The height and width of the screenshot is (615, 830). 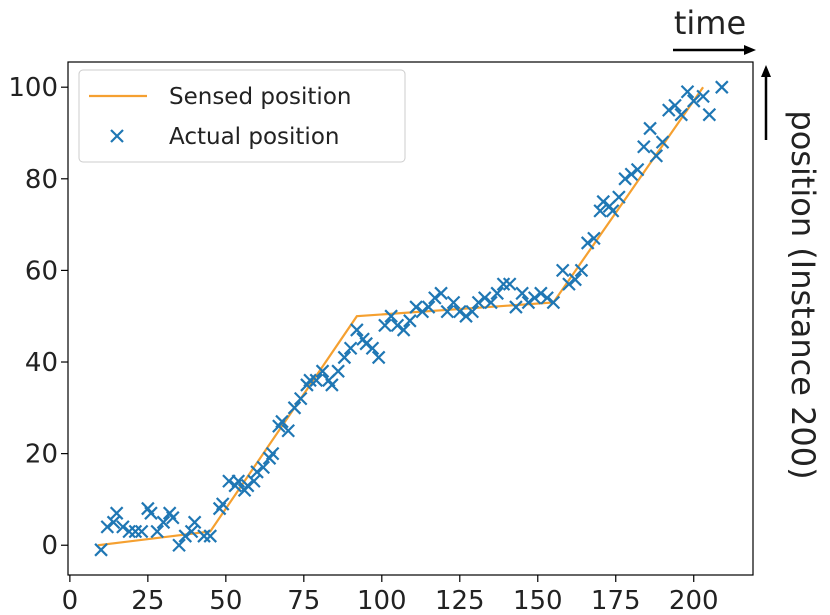 I want to click on position-arrowhead, so click(x=766, y=71).